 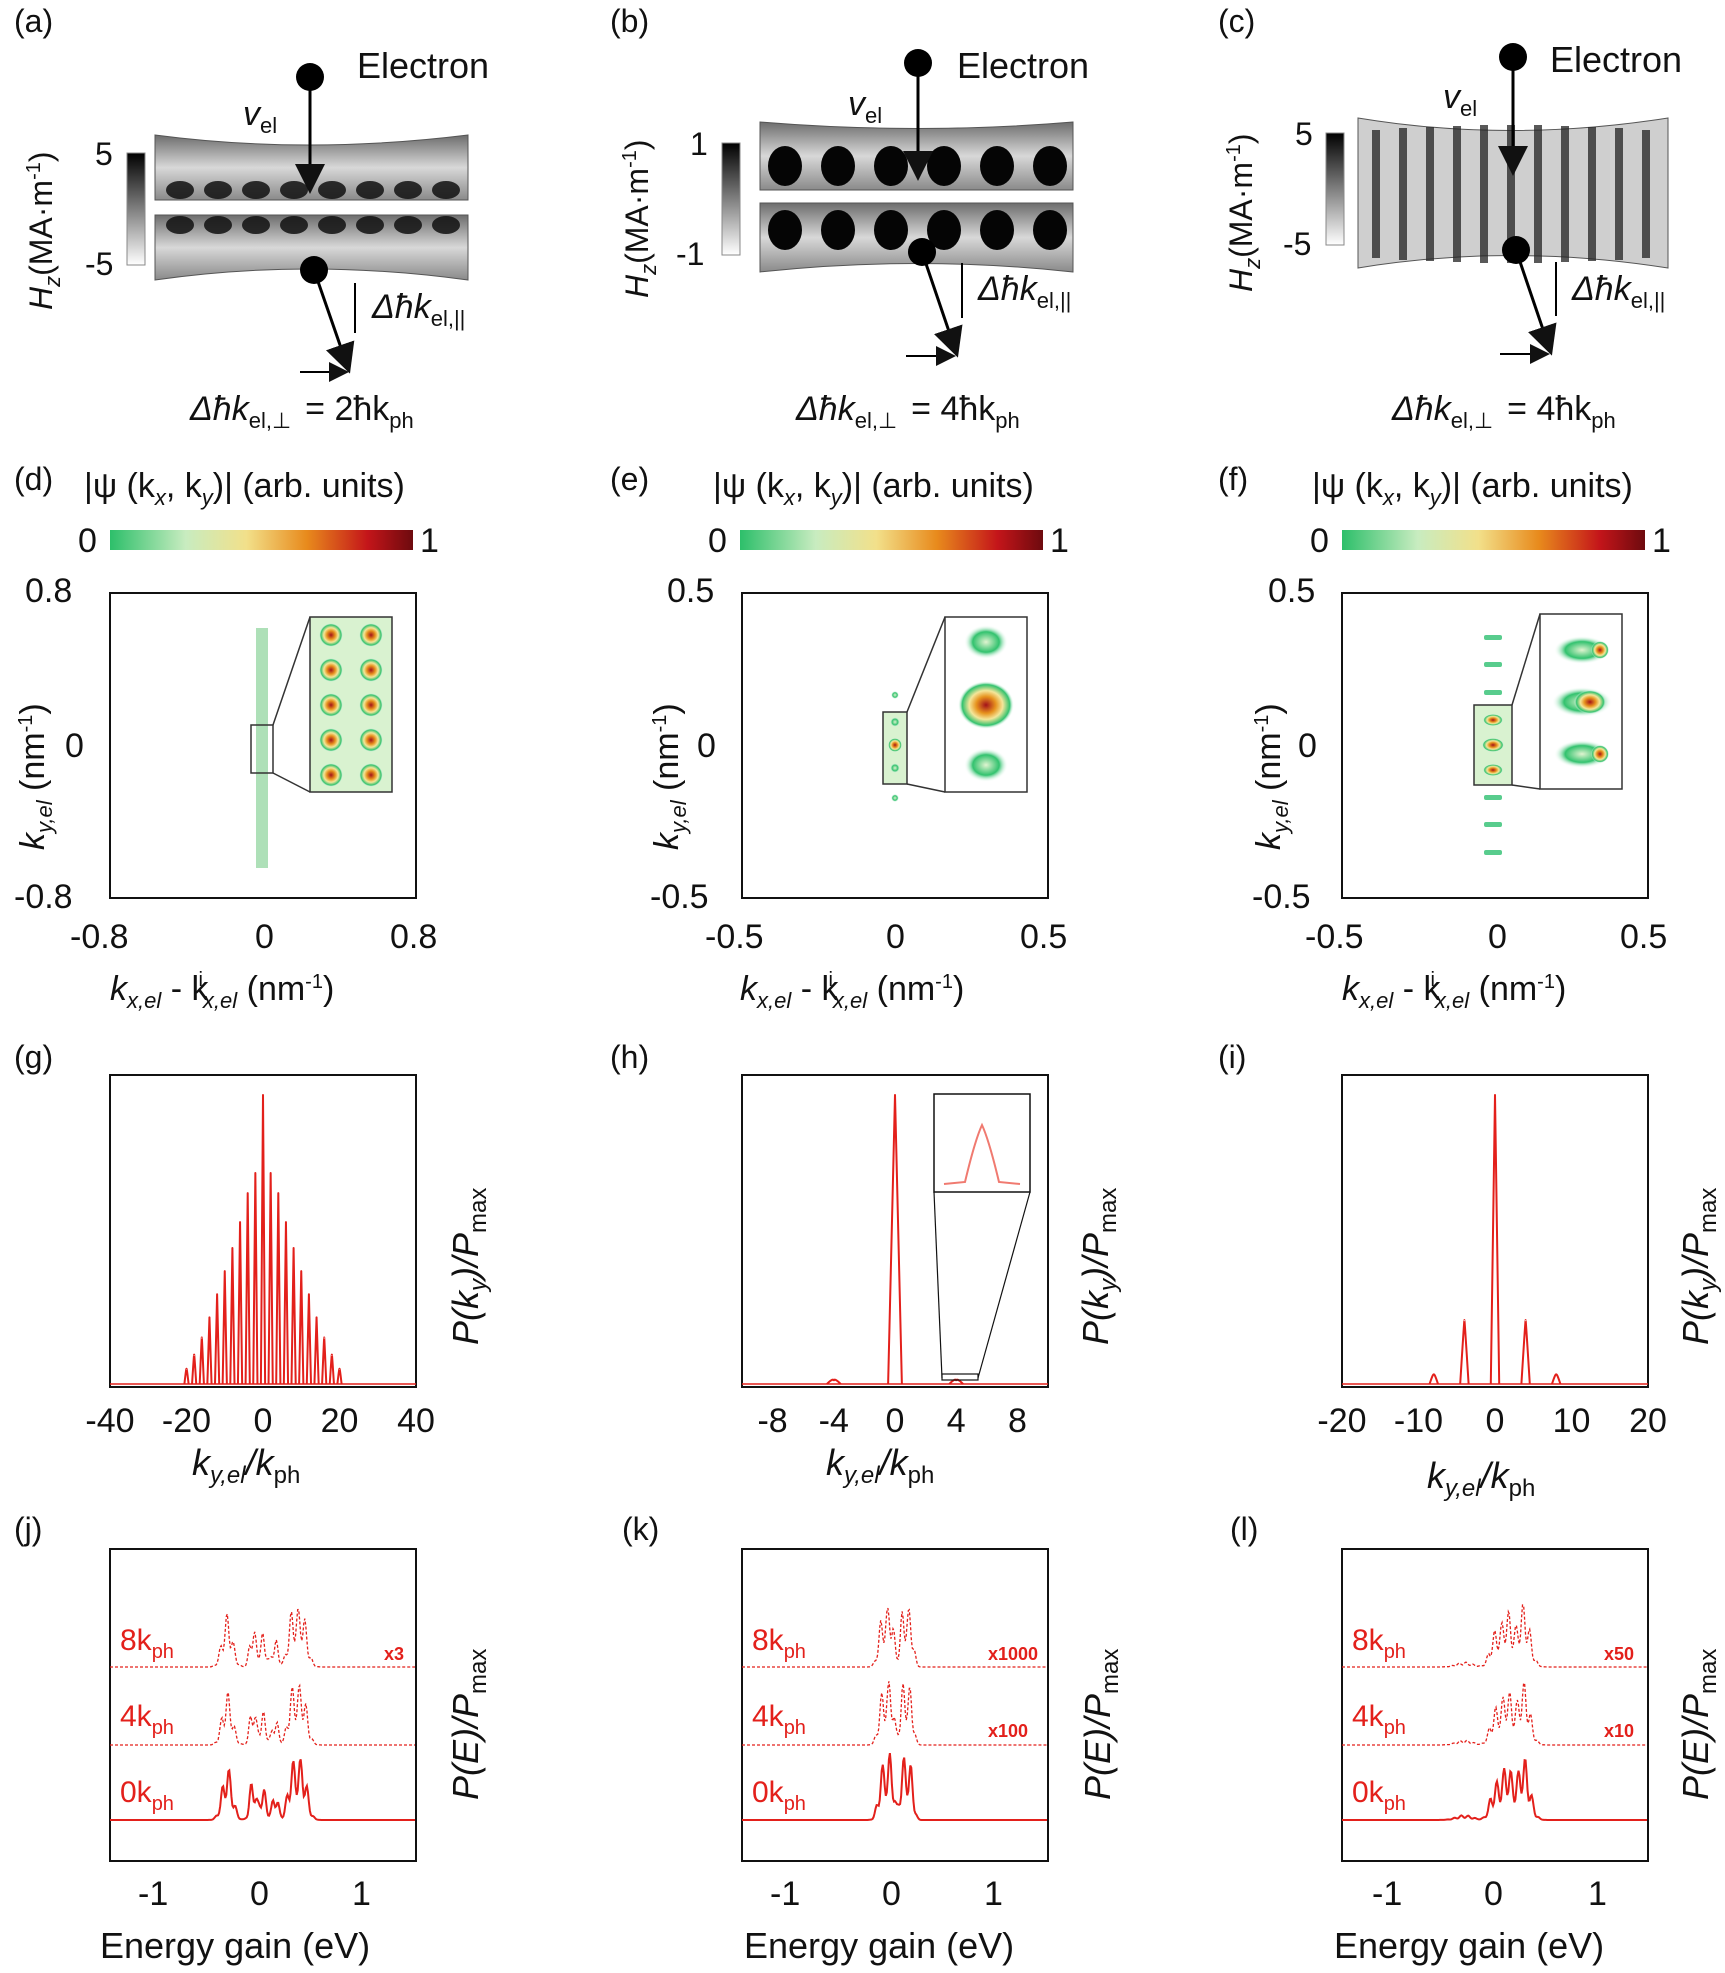 What do you see at coordinates (244, 488) in the screenshot?
I see `colorbar-title: |ψ (kx, ky)| (arb. units)` at bounding box center [244, 488].